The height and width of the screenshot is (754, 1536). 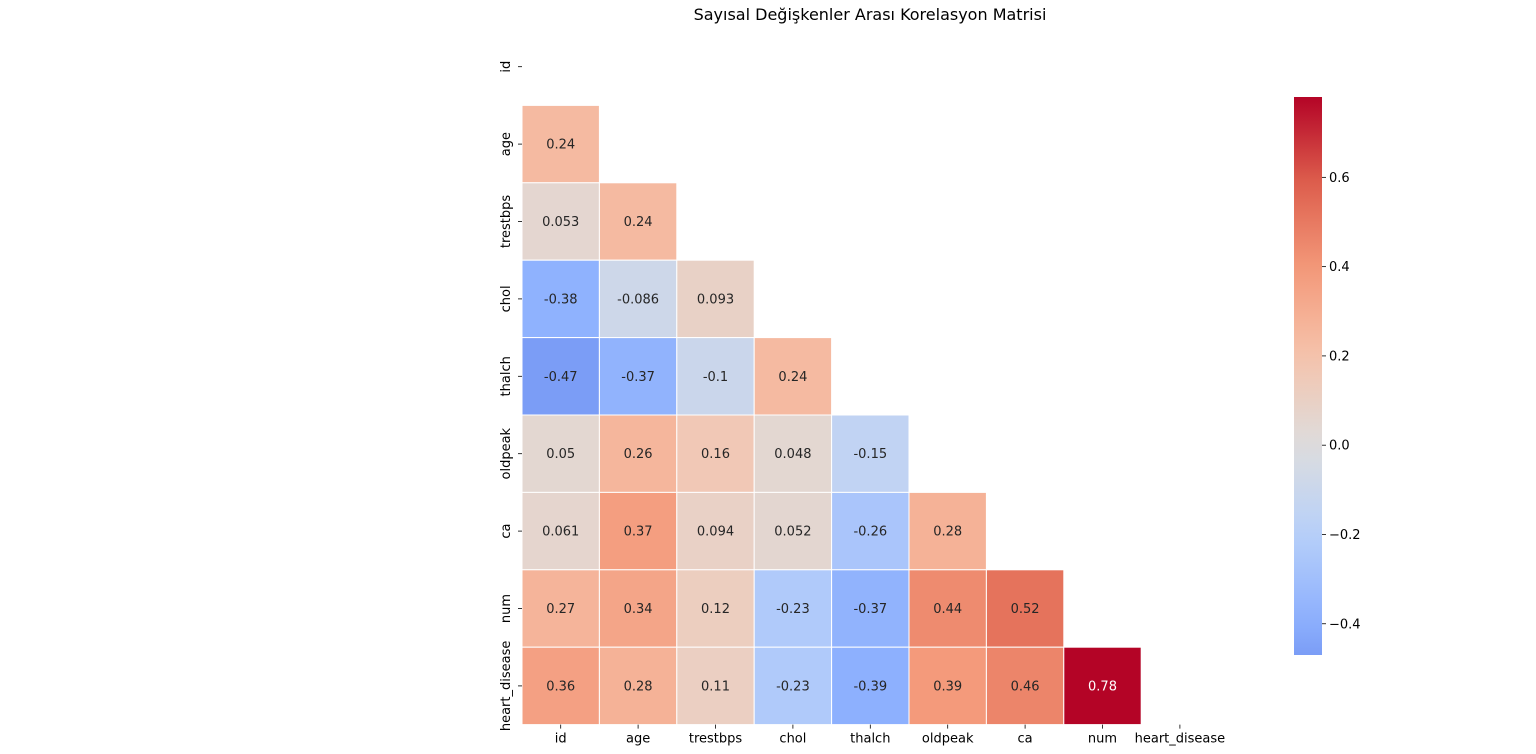 I want to click on cell-thalch-trestbps, so click(x=715, y=376).